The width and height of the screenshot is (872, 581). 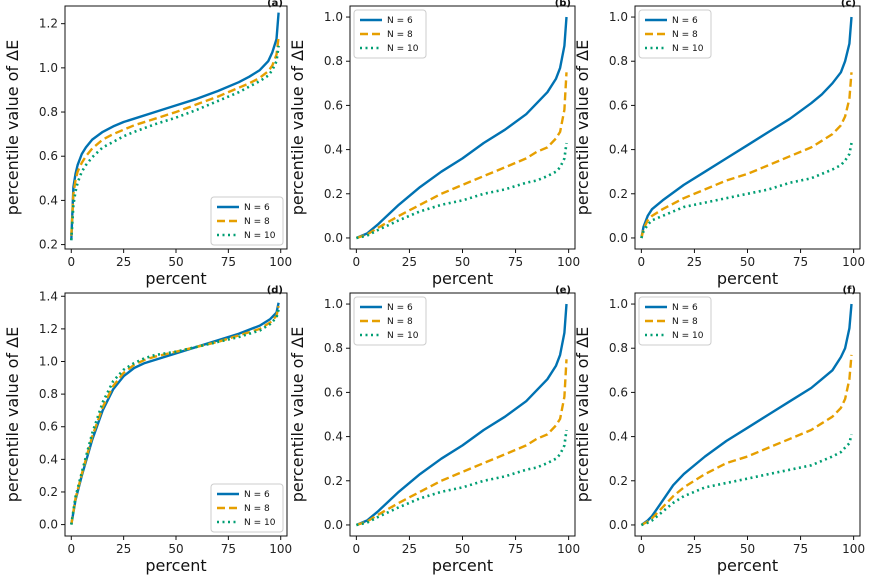 I want to click on panel-tag-d: (d), so click(x=275, y=290).